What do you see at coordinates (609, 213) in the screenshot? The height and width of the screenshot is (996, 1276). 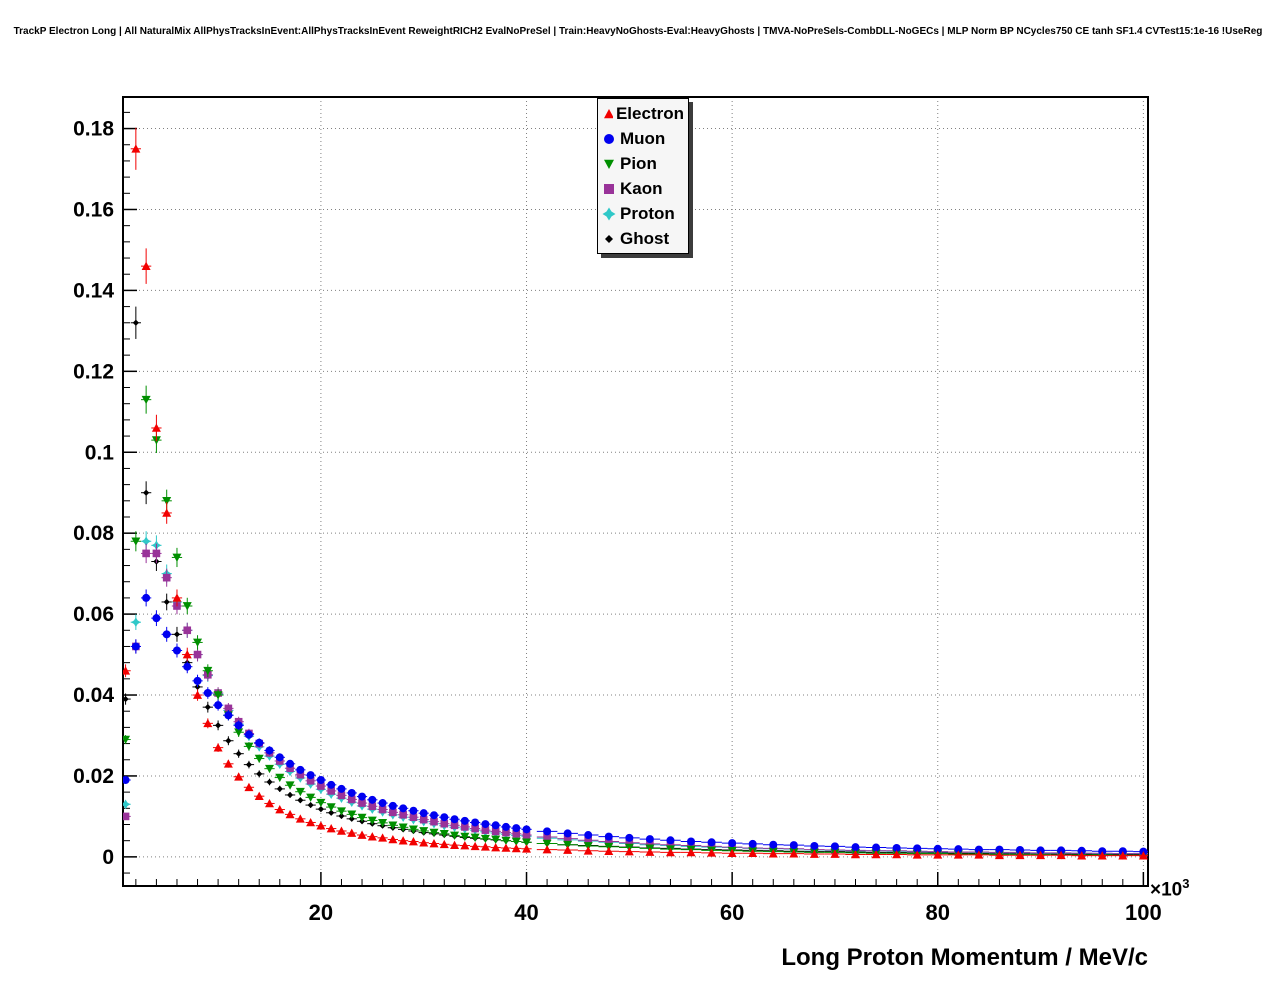 I see `proton-marker-icon` at bounding box center [609, 213].